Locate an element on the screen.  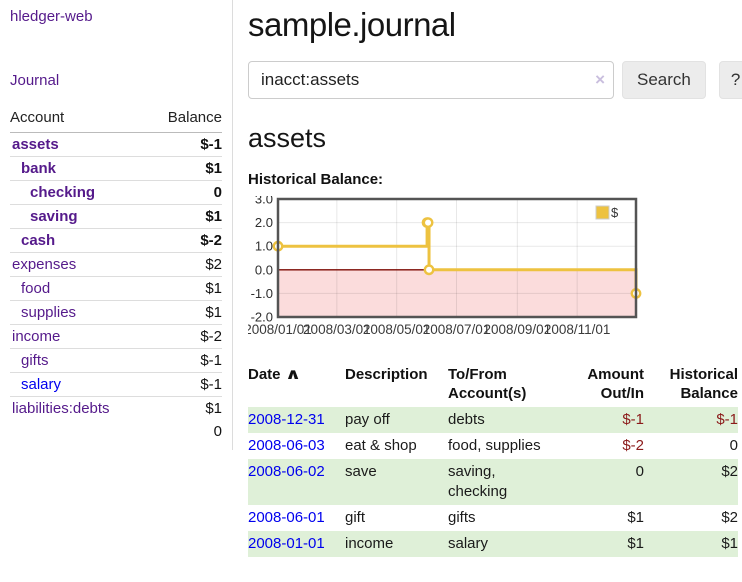
account-link: bank is located at coordinates (39, 168).